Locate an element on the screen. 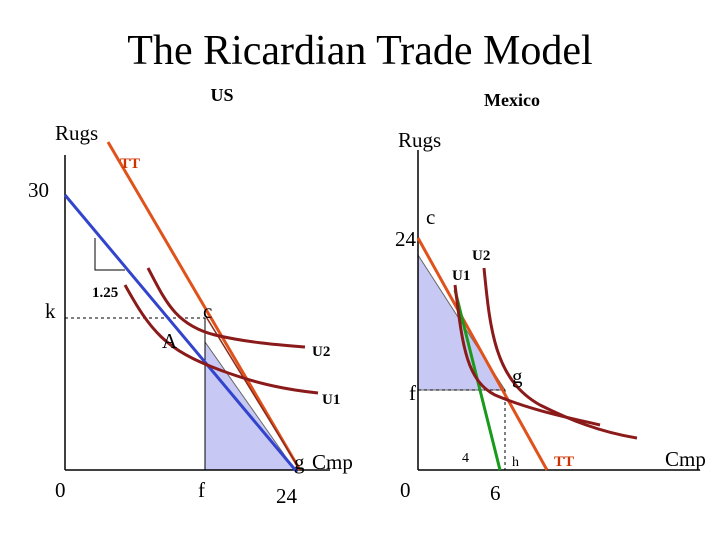 This screenshot has width=720, height=540. tick-label: 4 is located at coordinates (465, 458).